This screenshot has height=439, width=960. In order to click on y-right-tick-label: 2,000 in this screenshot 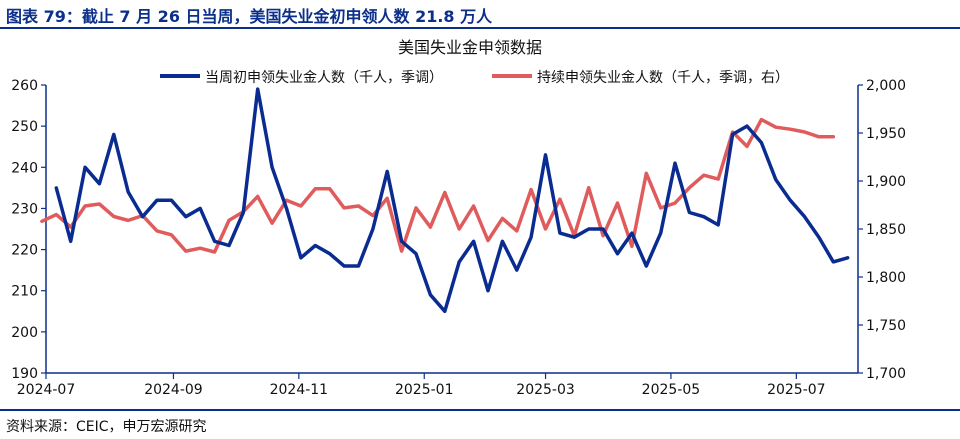, I will do `click(886, 86)`.